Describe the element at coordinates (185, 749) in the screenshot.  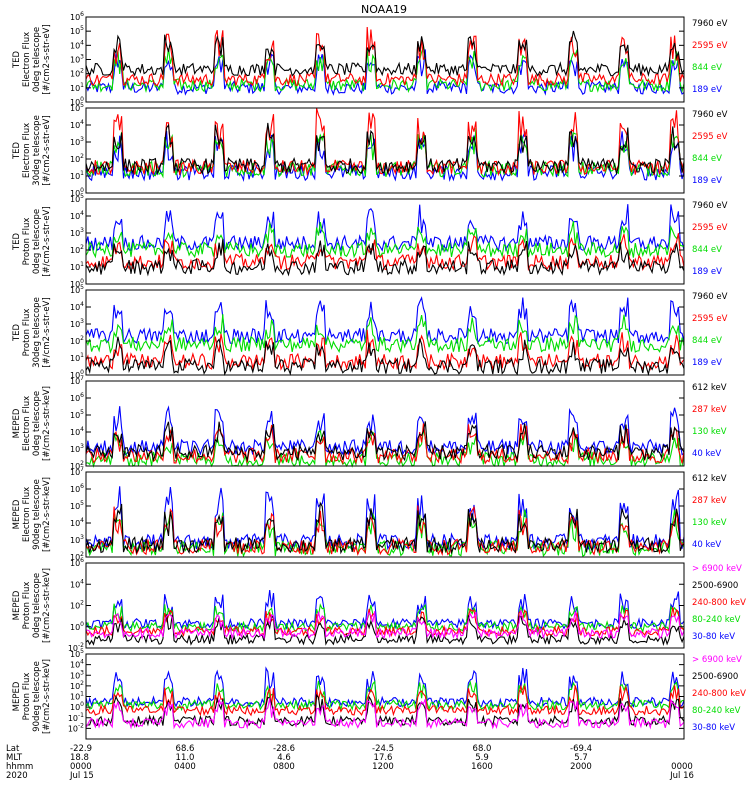
I see `x-axis-lat-label: 68.6` at that location.